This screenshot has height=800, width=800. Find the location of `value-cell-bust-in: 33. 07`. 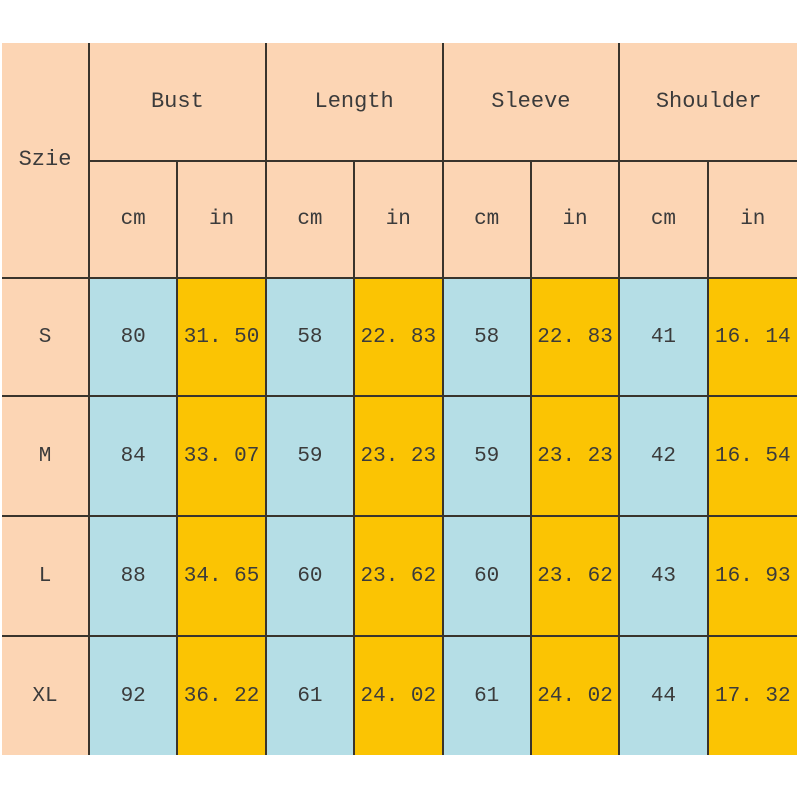

value-cell-bust-in: 33. 07 is located at coordinates (222, 457).